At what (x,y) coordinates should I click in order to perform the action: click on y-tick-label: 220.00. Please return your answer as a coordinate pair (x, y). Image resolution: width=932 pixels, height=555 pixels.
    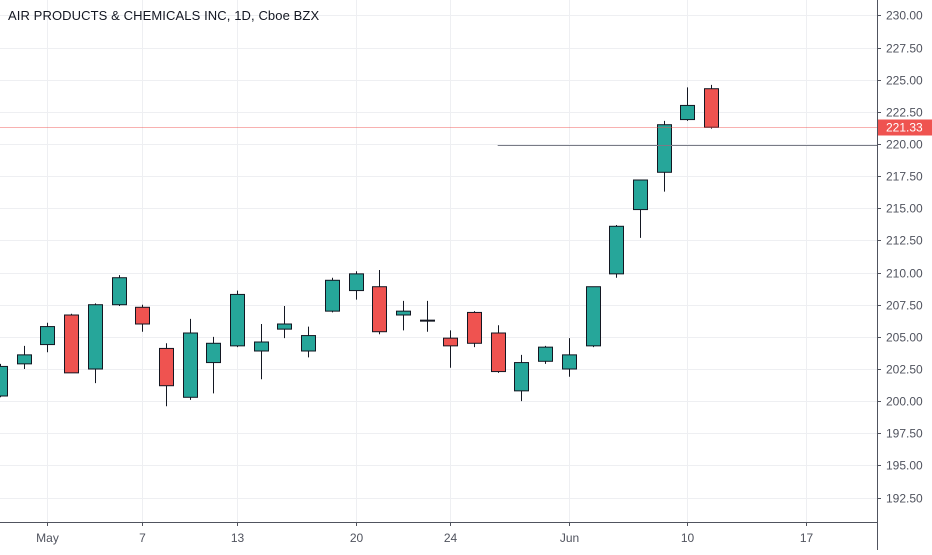
    Looking at the image, I should click on (904, 145).